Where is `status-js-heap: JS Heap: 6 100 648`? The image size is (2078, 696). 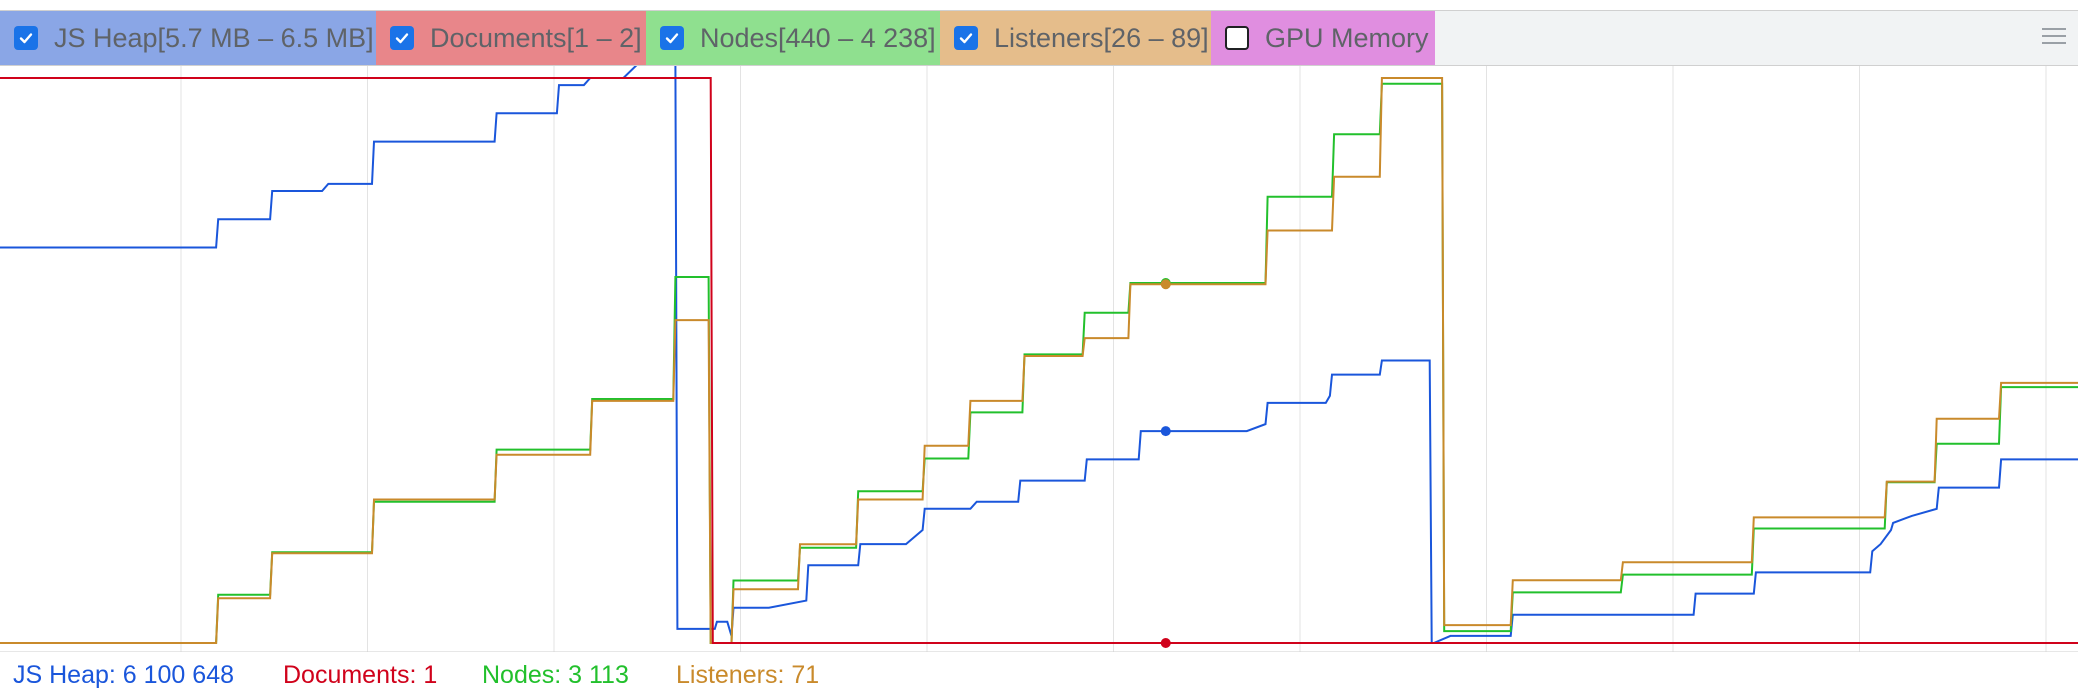 status-js-heap: JS Heap: 6 100 648 is located at coordinates (123, 675).